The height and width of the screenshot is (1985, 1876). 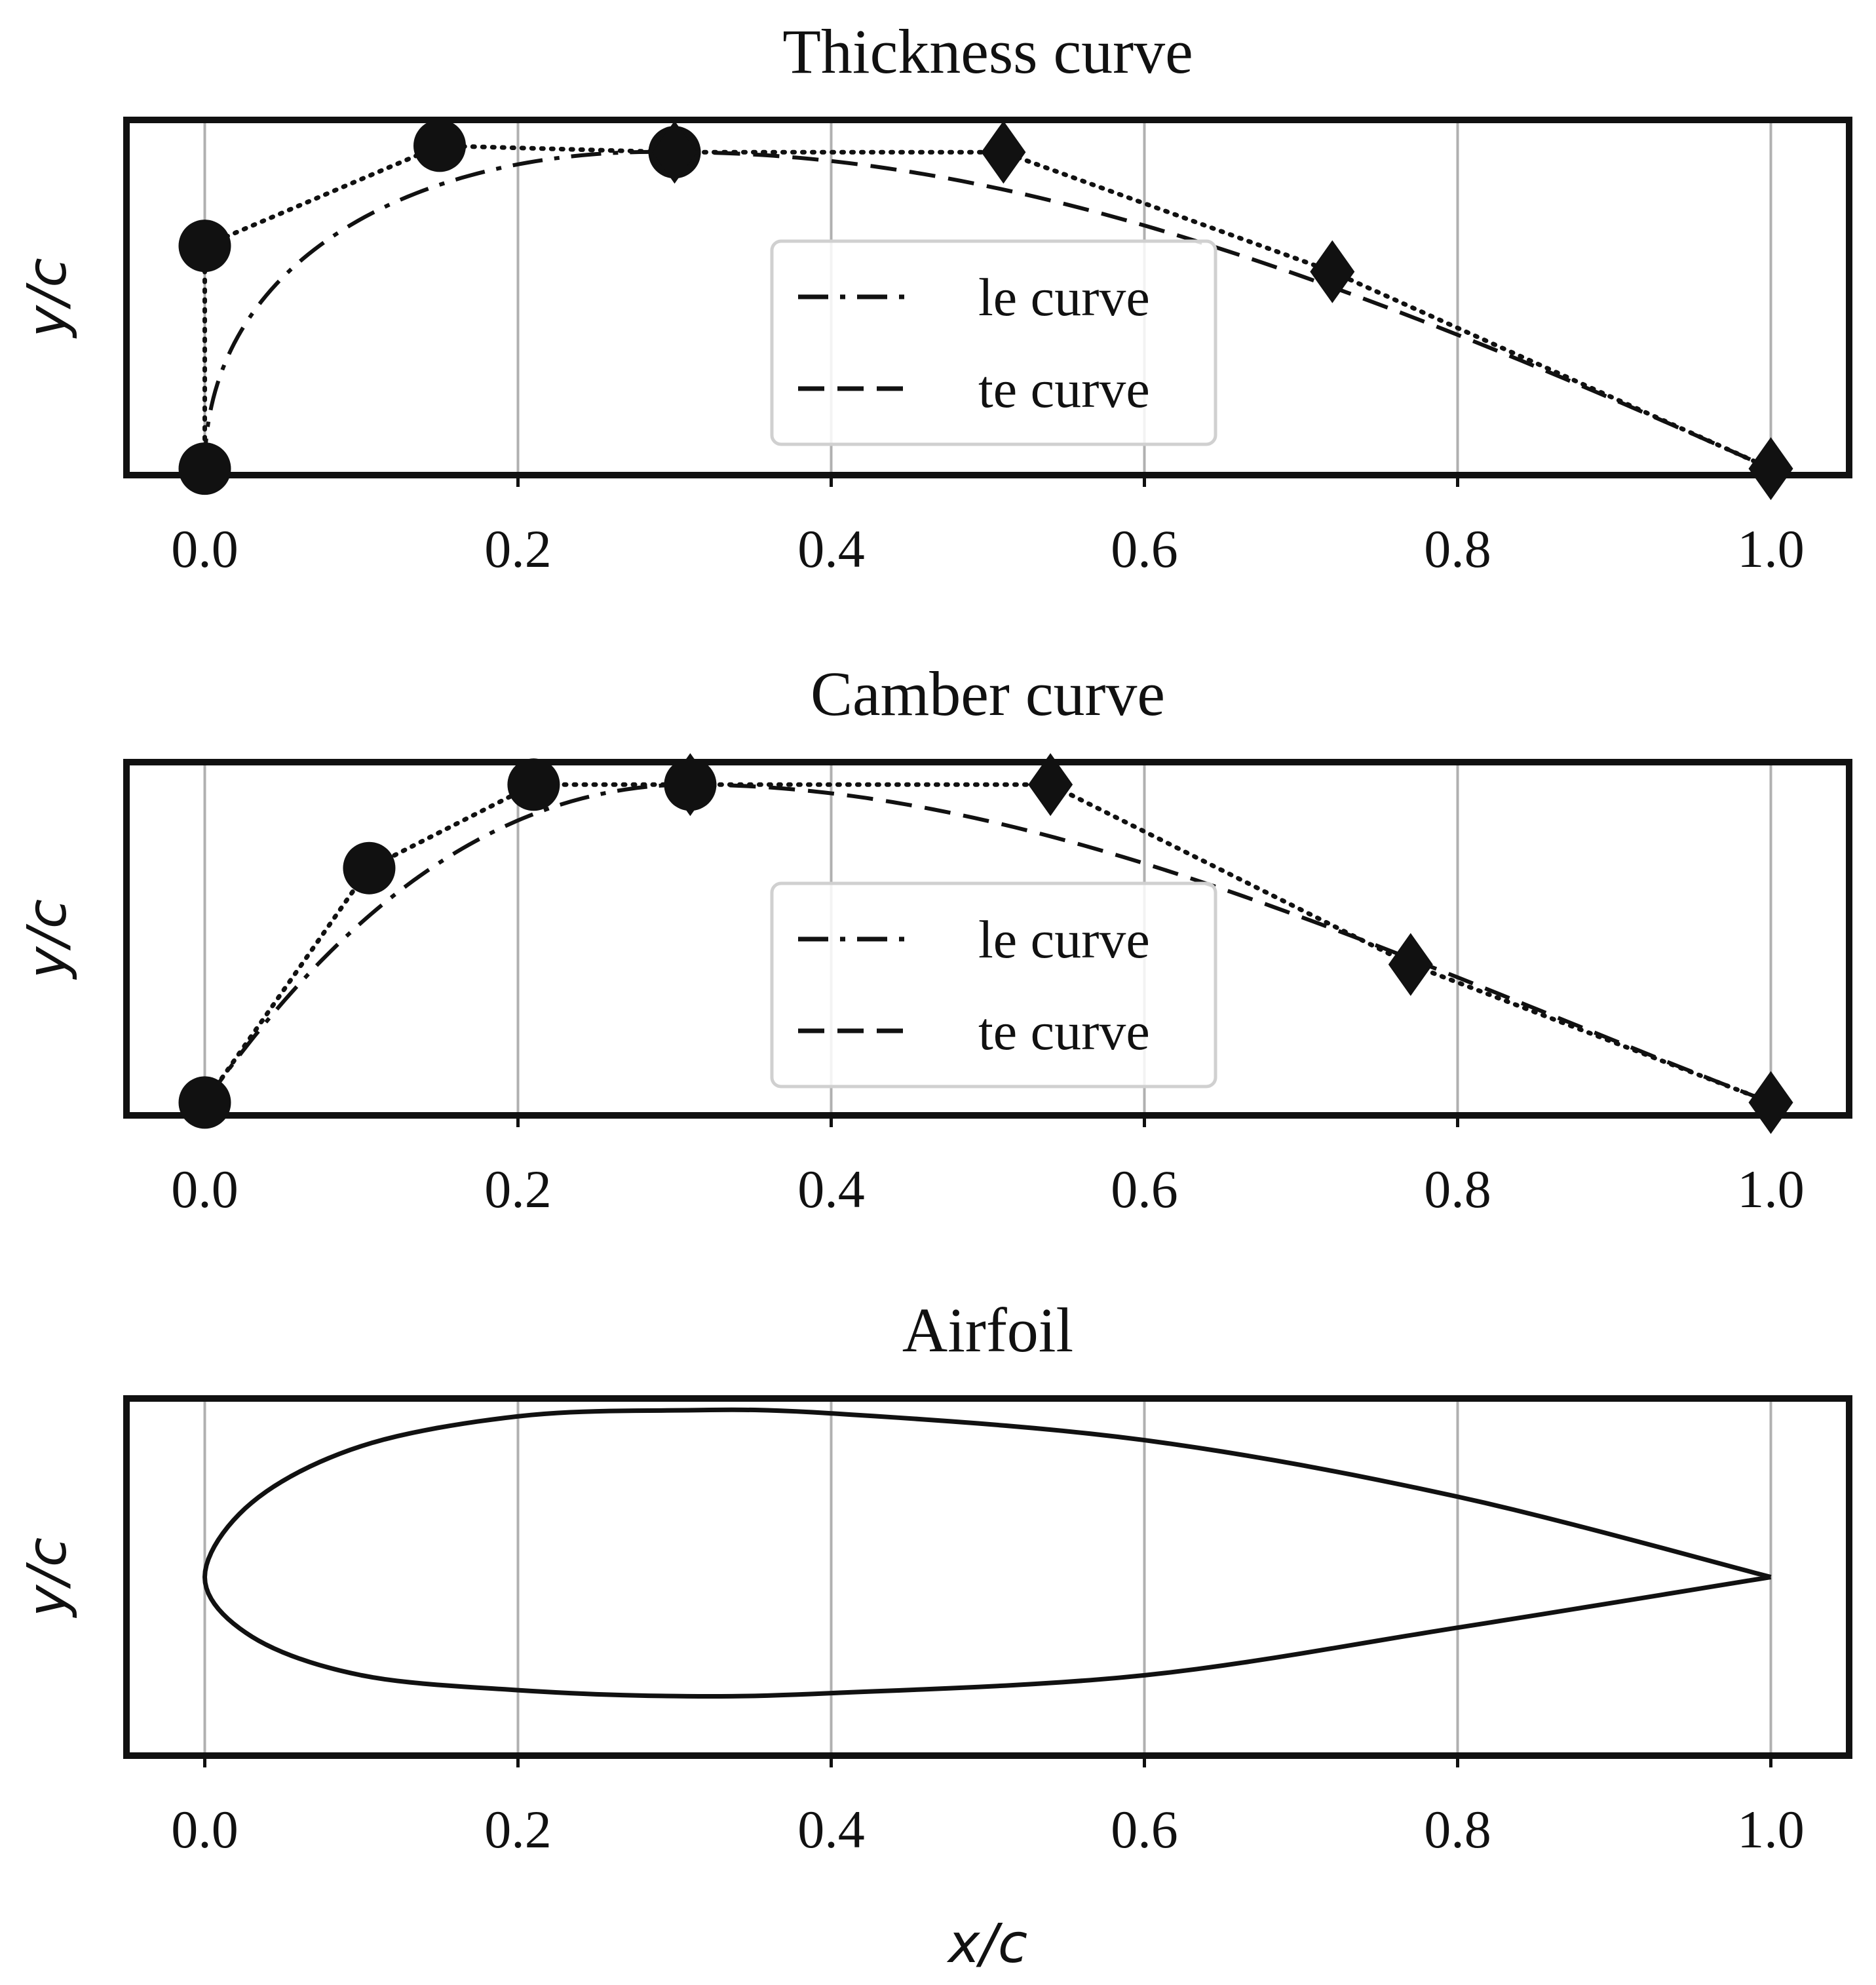 What do you see at coordinates (987, 52) in the screenshot?
I see `chart-title: Thickness curve` at bounding box center [987, 52].